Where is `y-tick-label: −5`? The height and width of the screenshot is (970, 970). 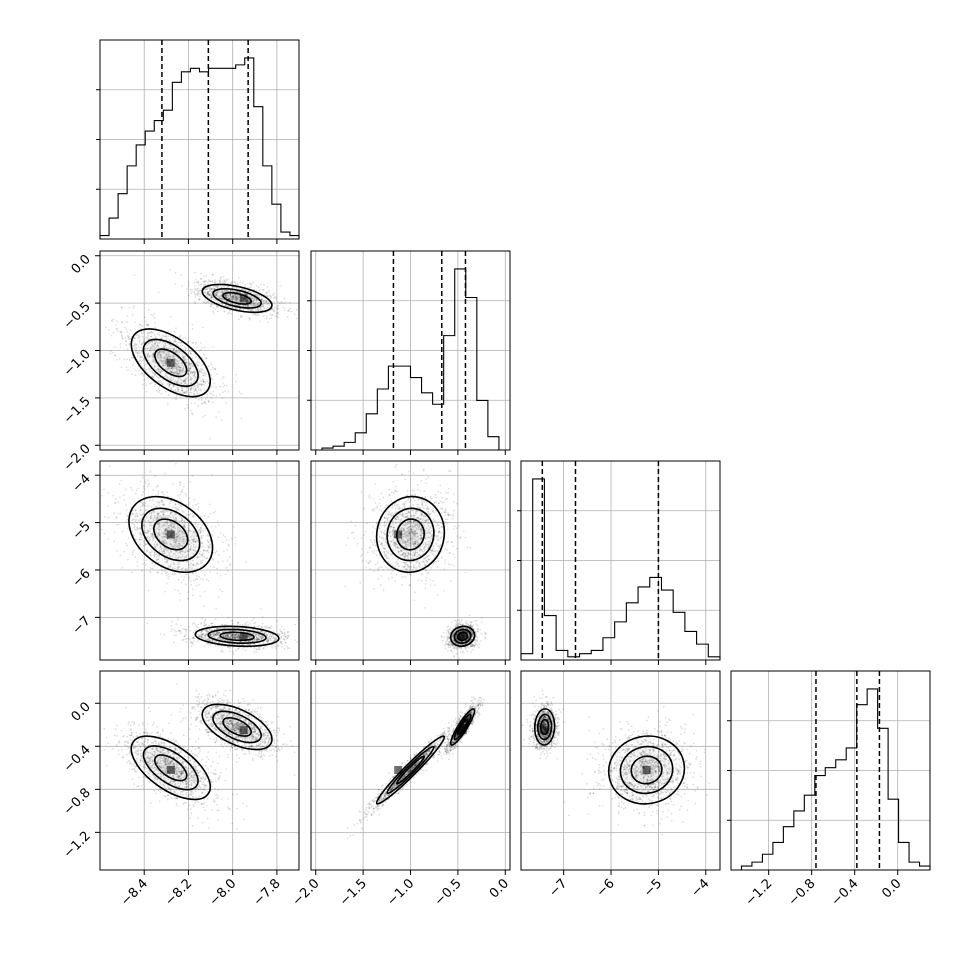 y-tick-label: −5 is located at coordinates (82, 531).